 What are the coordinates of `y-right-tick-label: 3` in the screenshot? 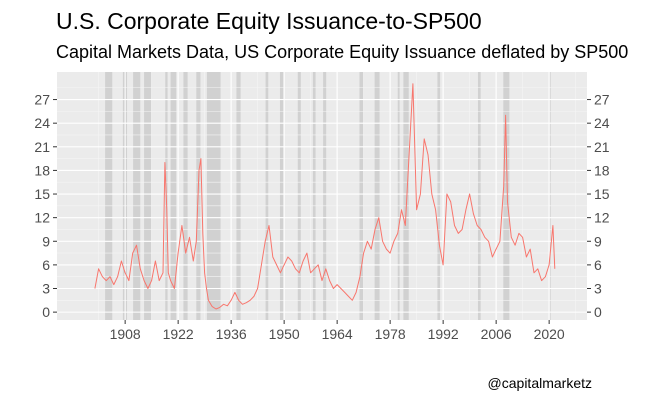 It's located at (598, 289).